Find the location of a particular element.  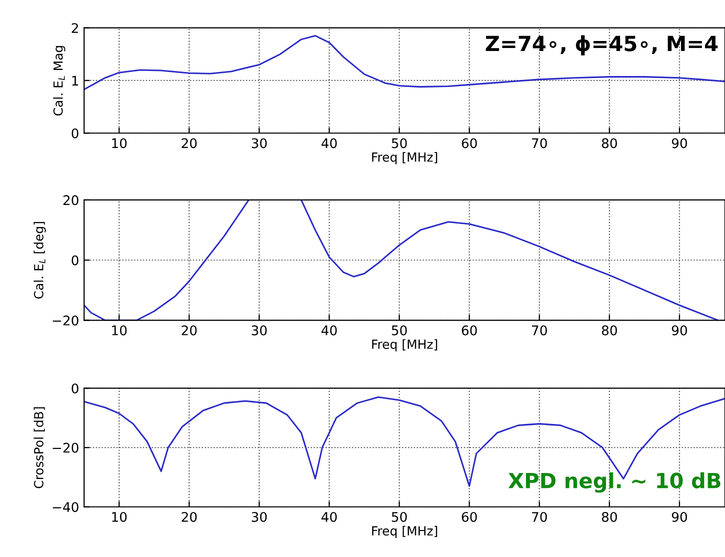

line-series is located at coordinates (404, 62).